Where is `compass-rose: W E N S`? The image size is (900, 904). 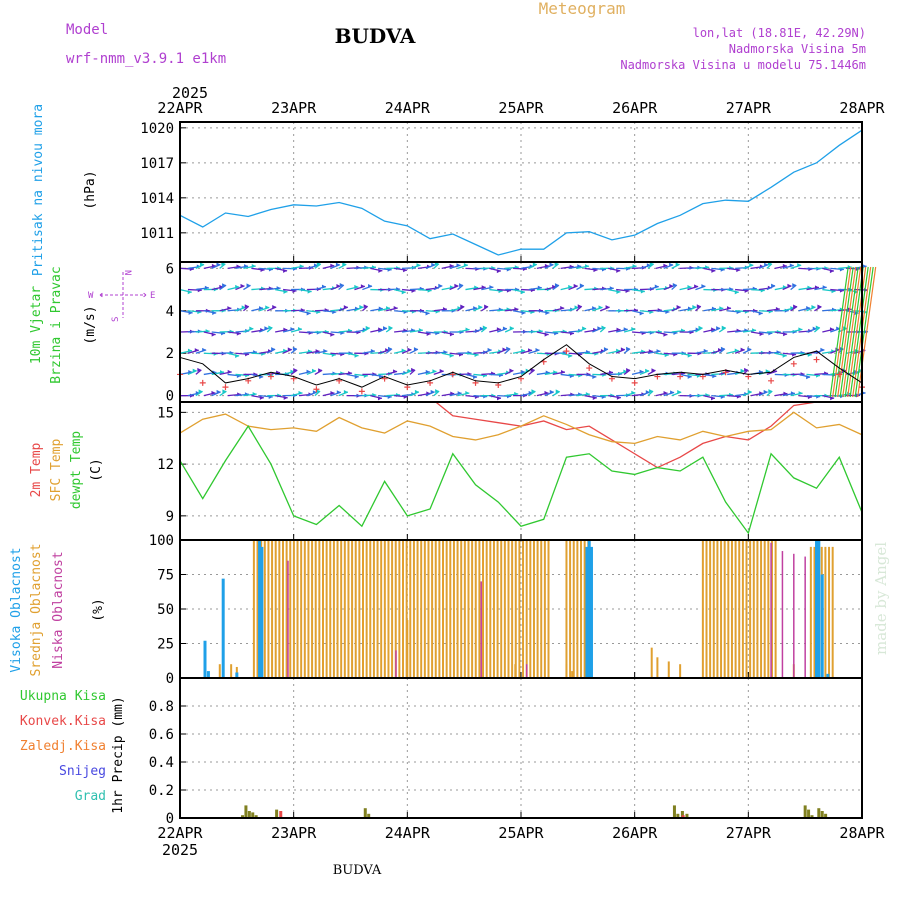
compass-rose: W E N S is located at coordinates (121, 296).